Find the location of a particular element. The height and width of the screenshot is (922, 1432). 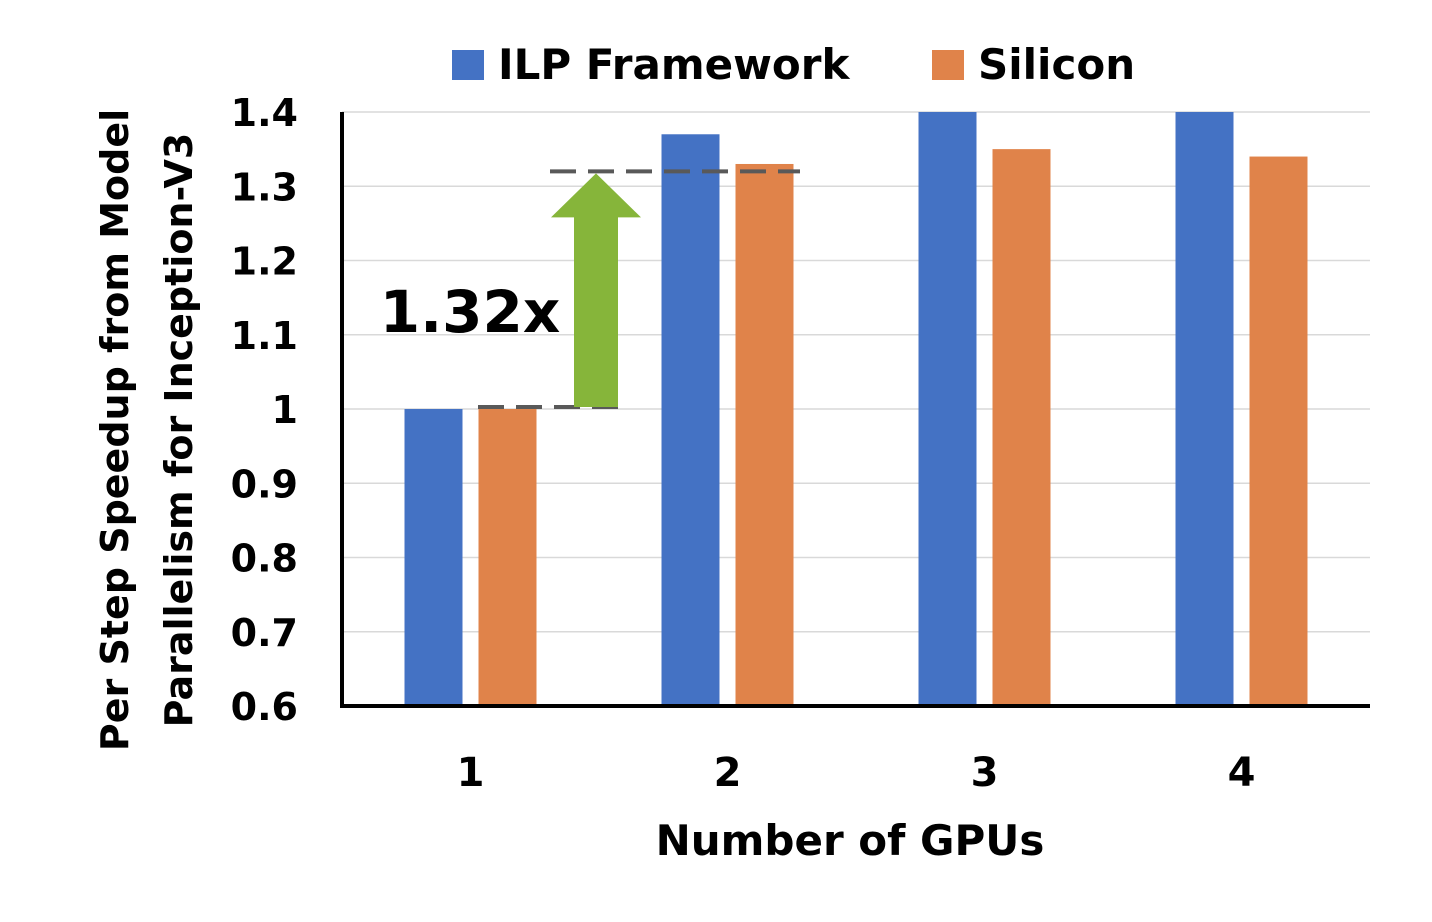

x-tick-label: 3 is located at coordinates (985, 773).